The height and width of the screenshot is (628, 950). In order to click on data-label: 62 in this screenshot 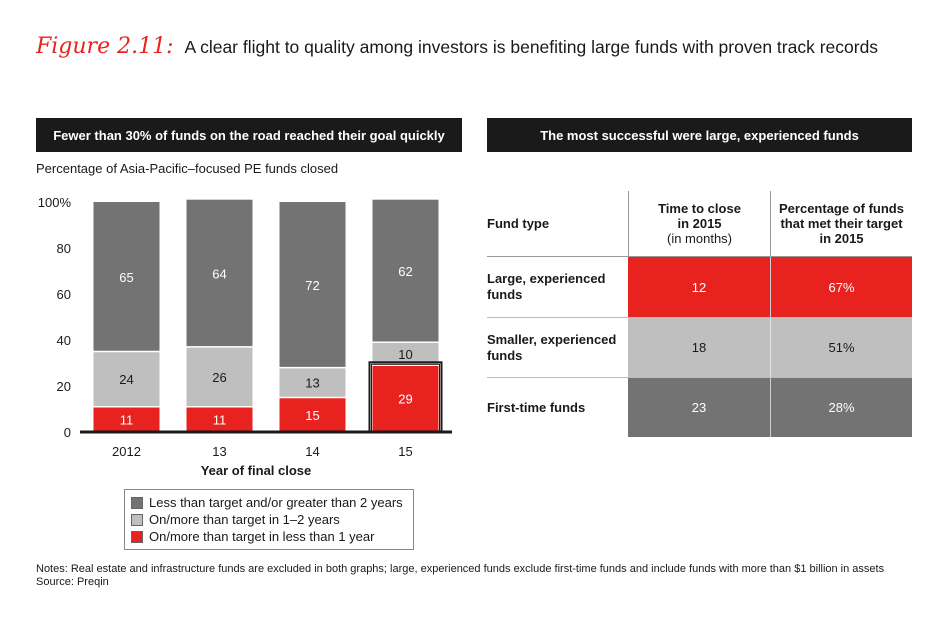, I will do `click(405, 271)`.